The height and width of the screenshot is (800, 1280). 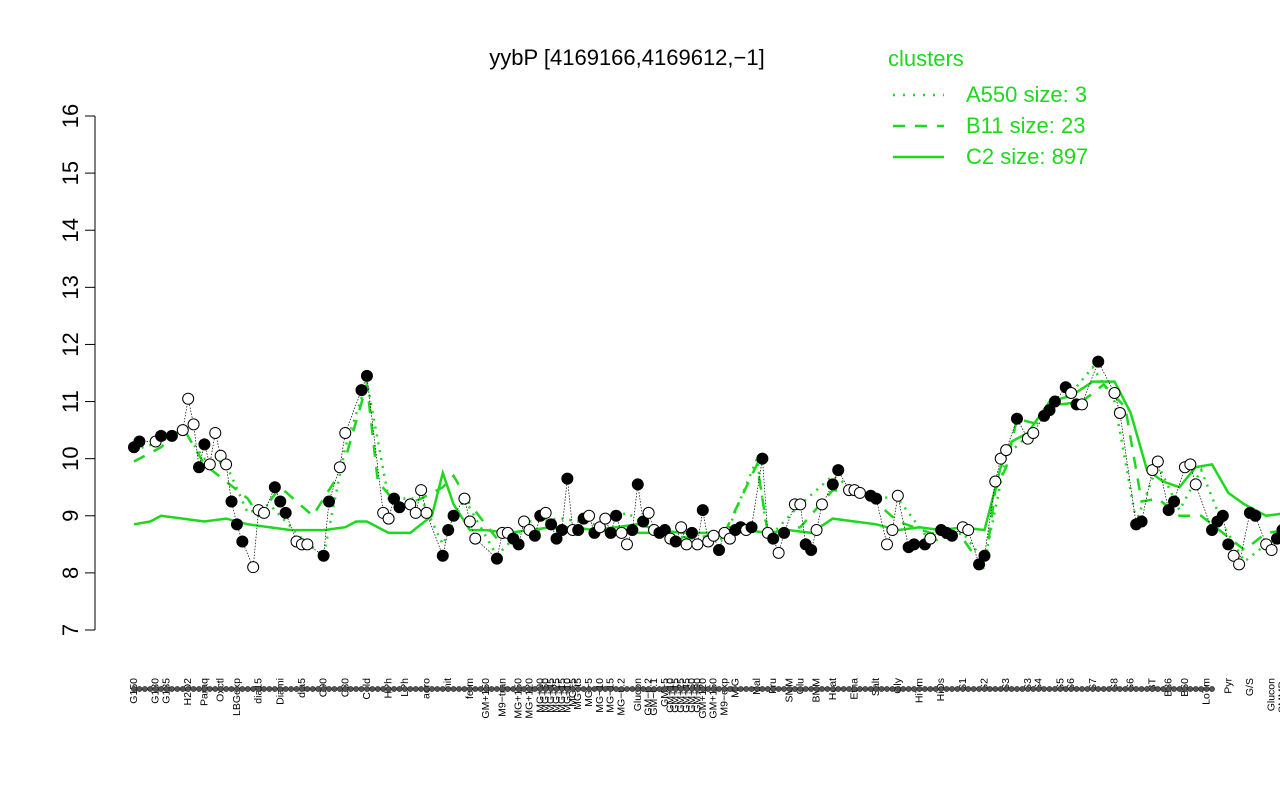 What do you see at coordinates (638, 694) in the screenshot?
I see `x-tick-label: Glucon` at bounding box center [638, 694].